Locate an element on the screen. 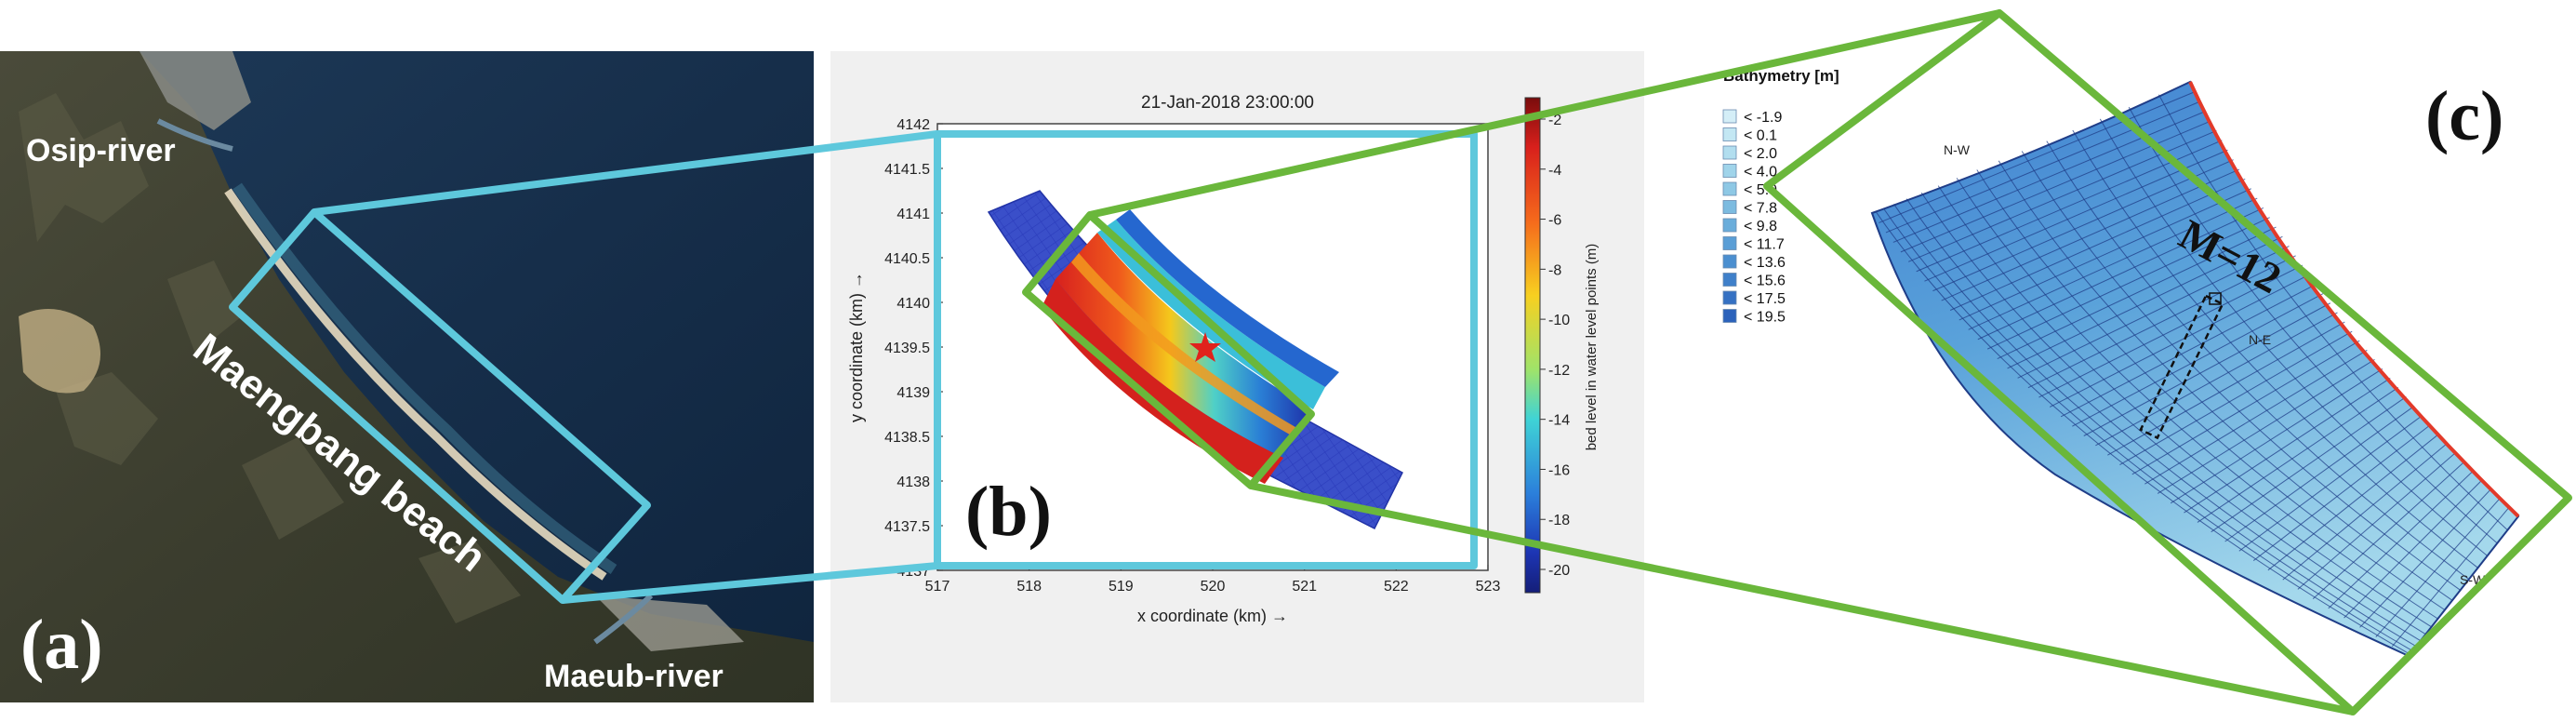  x-tick-label: 519 is located at coordinates (1121, 587).